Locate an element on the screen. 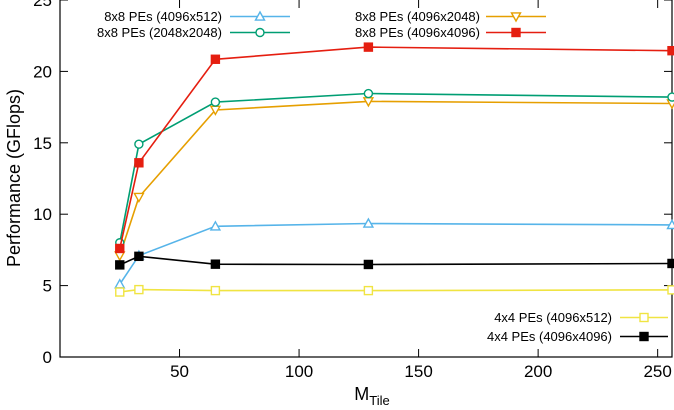  y-tick-label: 25 is located at coordinates (42, 5).